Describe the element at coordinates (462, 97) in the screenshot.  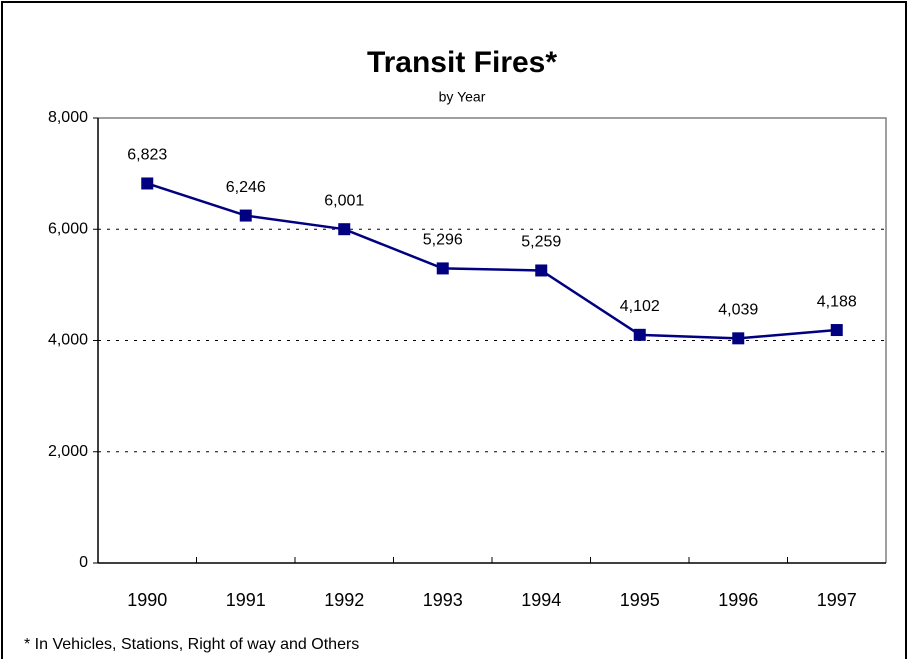
I see `chart-subtitle: by Year` at that location.